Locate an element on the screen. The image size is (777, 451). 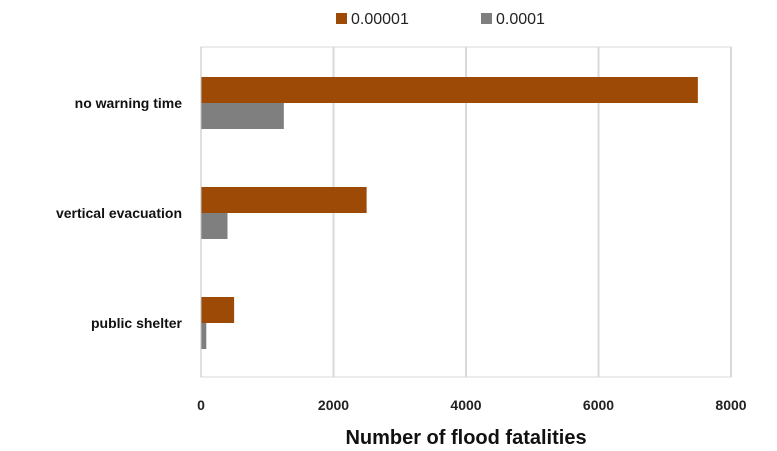
legend-item: 0.0001 is located at coordinates (513, 19).